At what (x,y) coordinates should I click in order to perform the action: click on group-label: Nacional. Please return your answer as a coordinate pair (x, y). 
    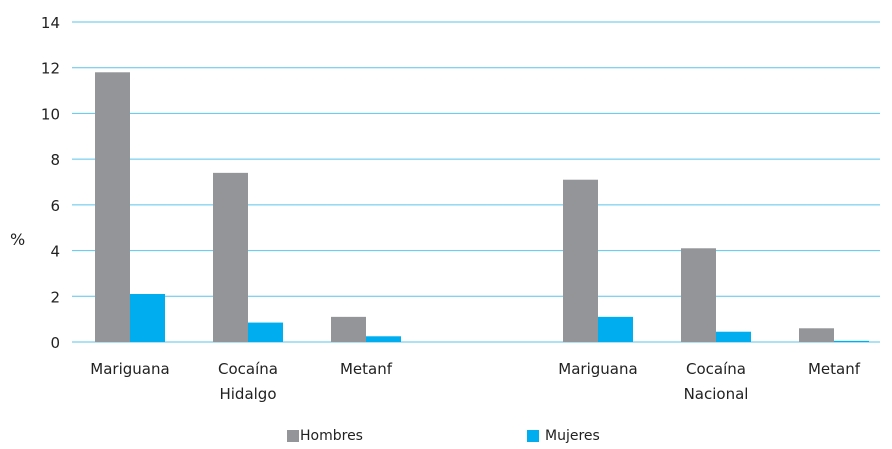
    Looking at the image, I should click on (716, 394).